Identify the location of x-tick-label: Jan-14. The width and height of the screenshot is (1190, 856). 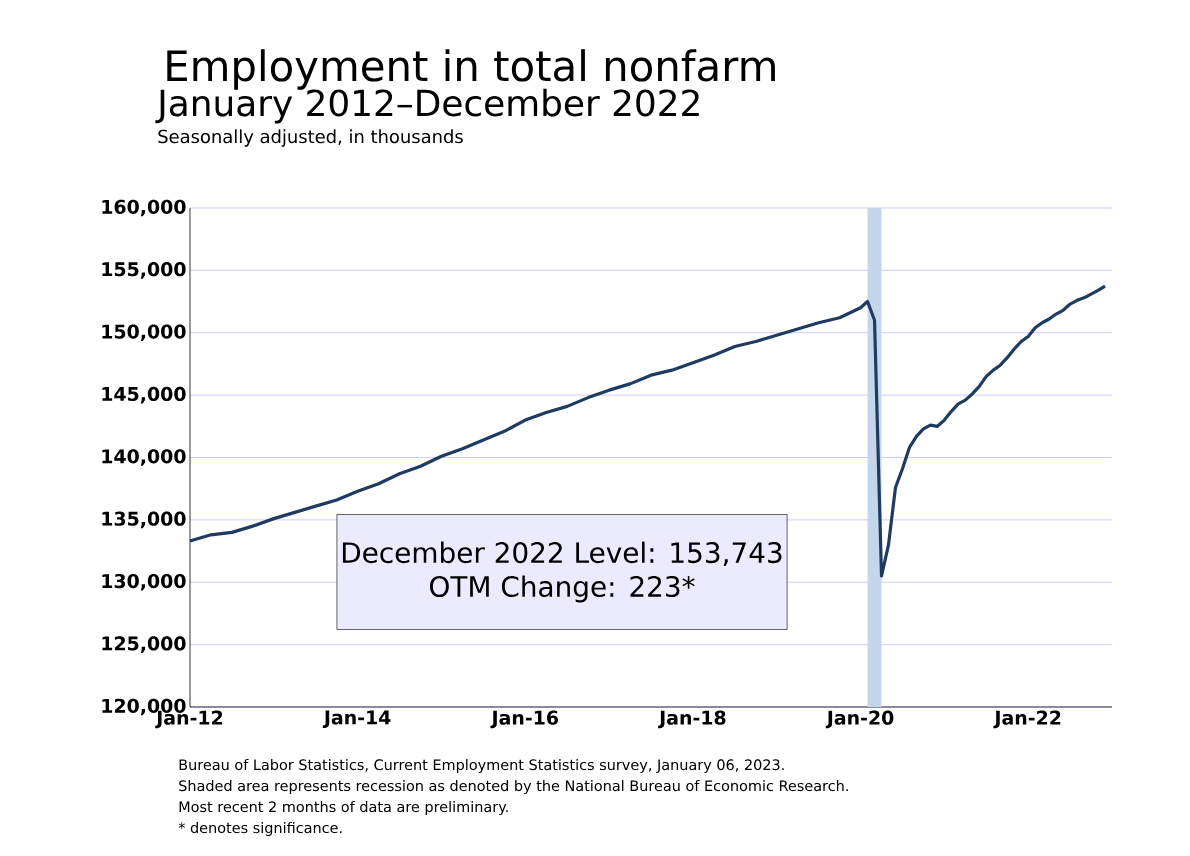
(356, 719).